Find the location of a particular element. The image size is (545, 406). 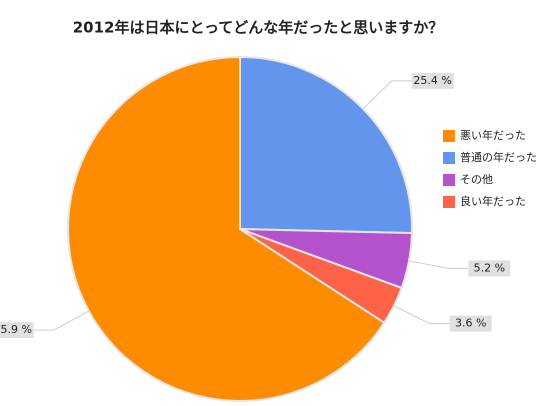

legend-label: 普通の年だった is located at coordinates (498, 157).